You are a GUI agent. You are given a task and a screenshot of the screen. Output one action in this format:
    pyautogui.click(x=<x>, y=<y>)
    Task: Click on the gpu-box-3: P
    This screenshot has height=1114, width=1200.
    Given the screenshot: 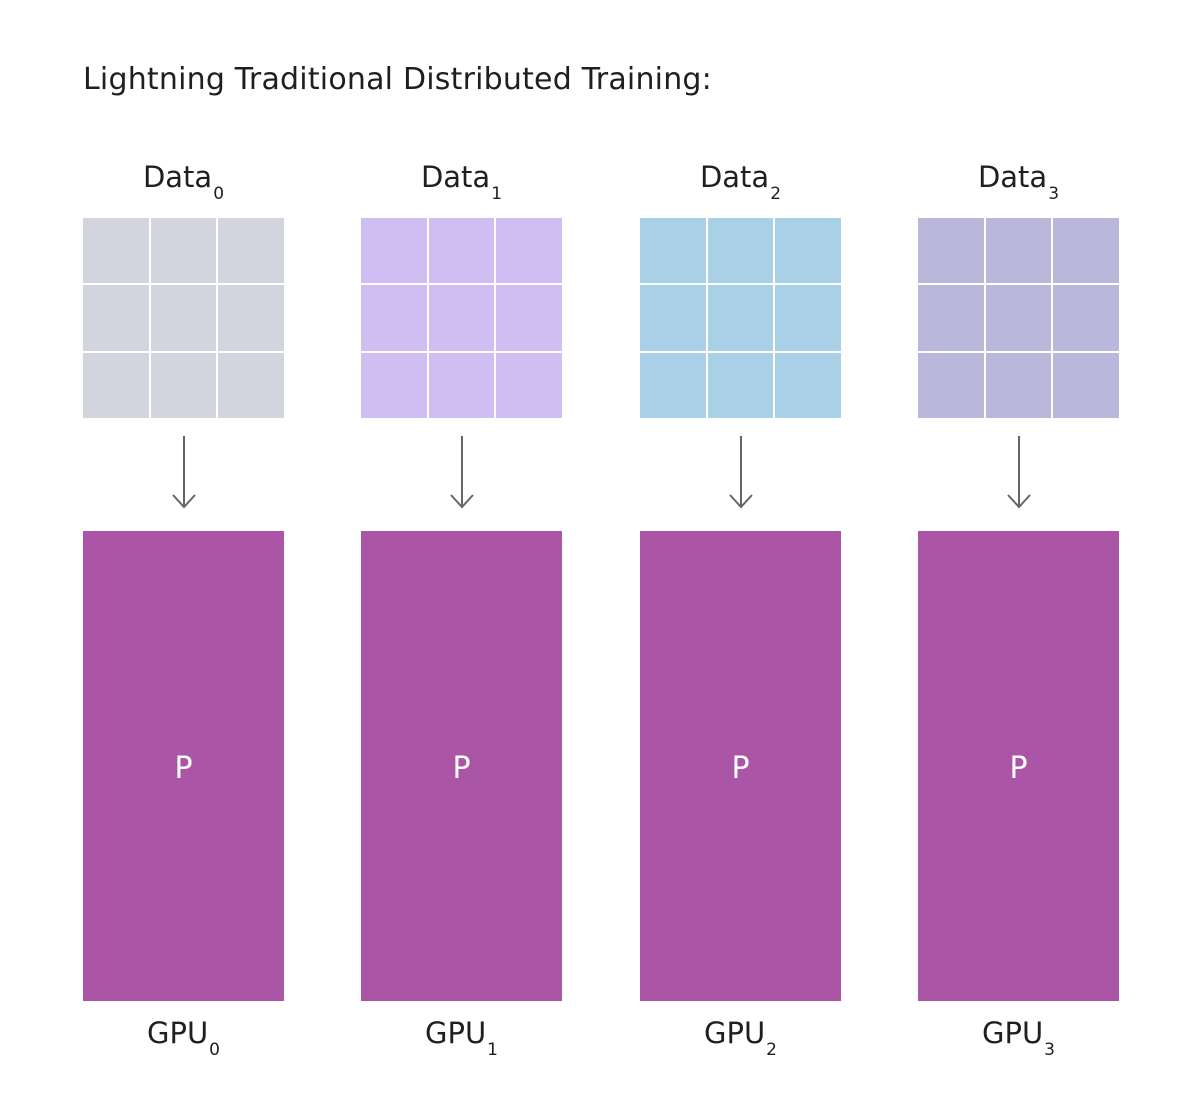 What is the action you would take?
    pyautogui.click(x=1018, y=766)
    